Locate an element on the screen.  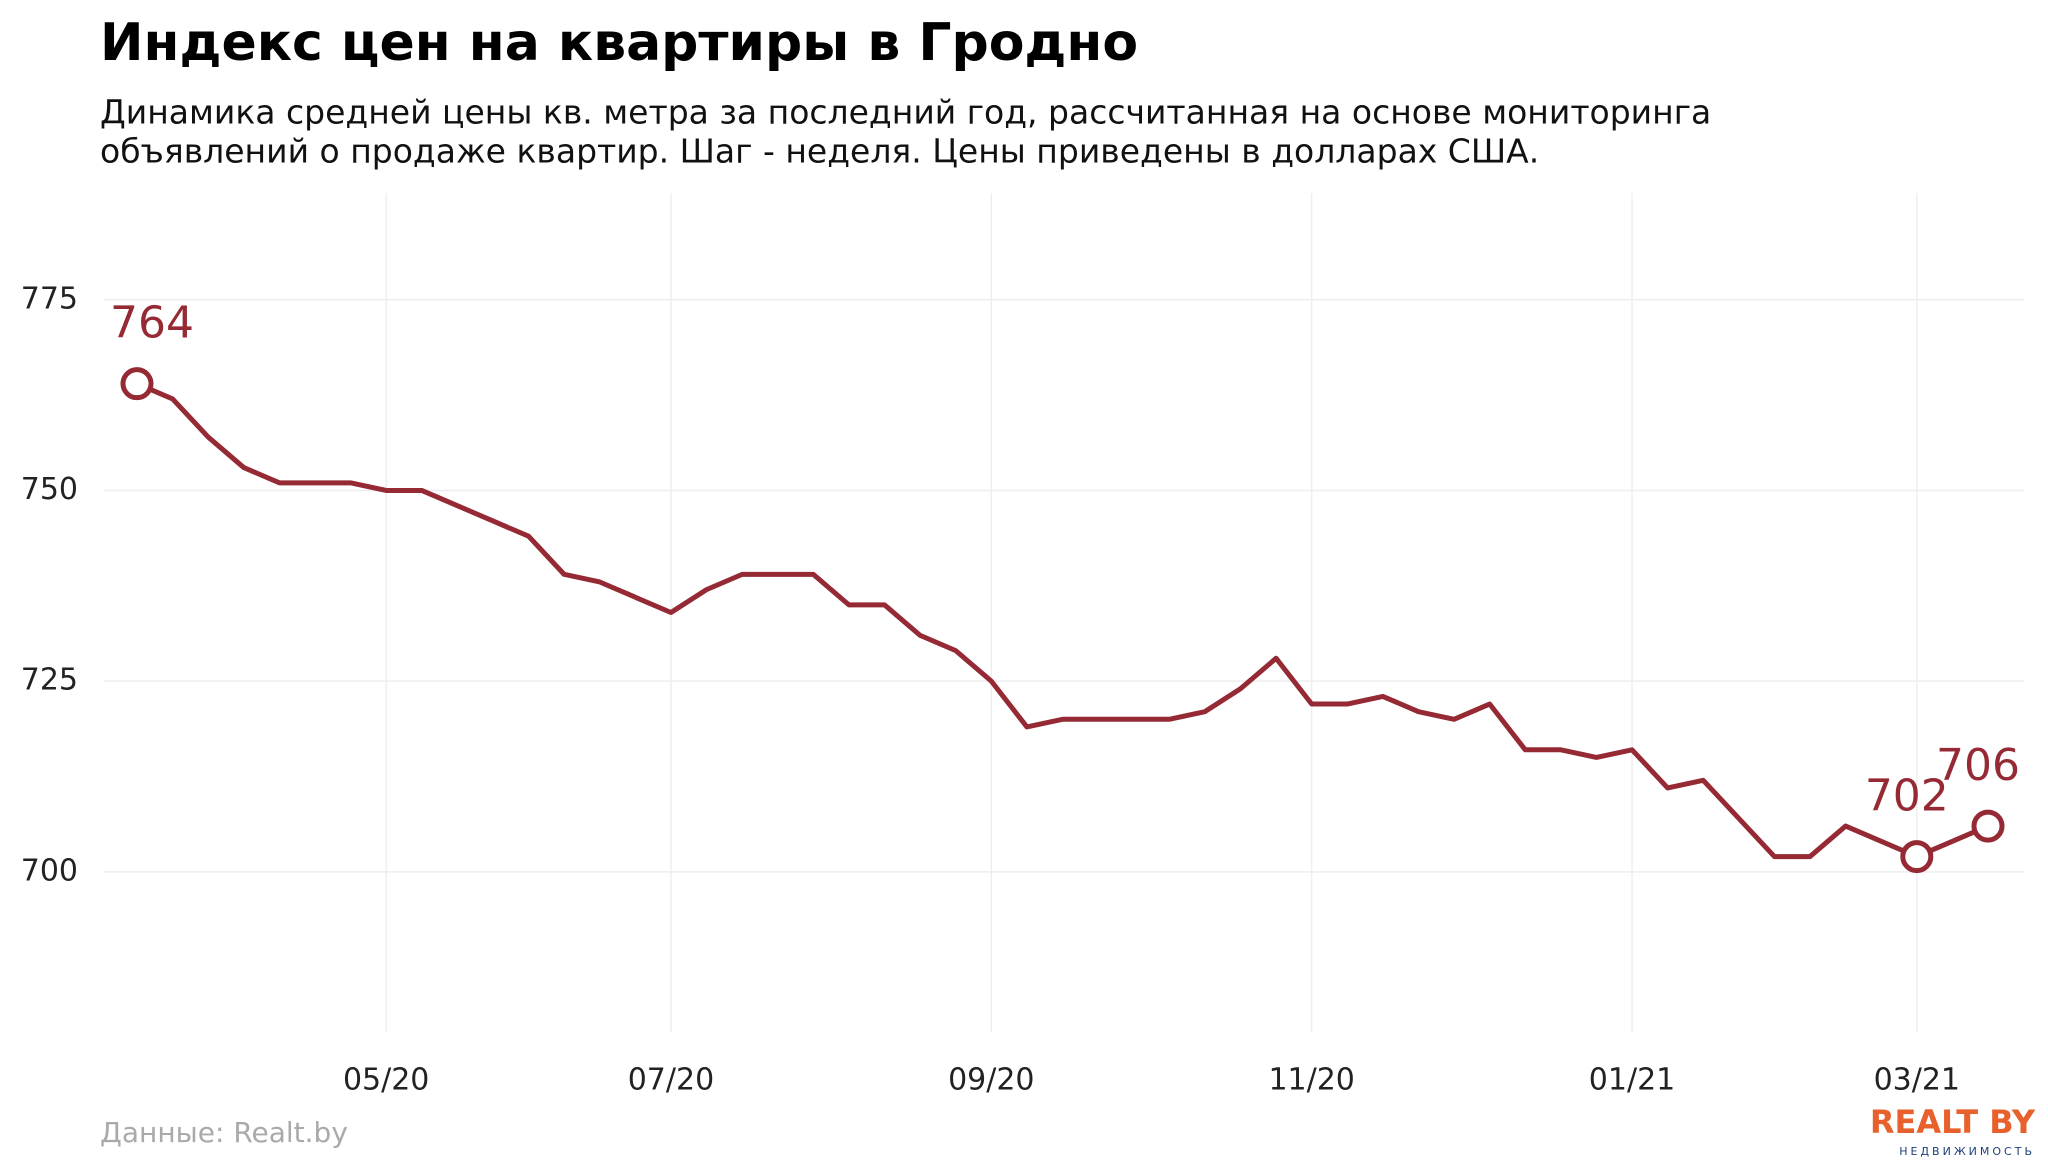
logo: REALT BY is located at coordinates (1953, 1122).